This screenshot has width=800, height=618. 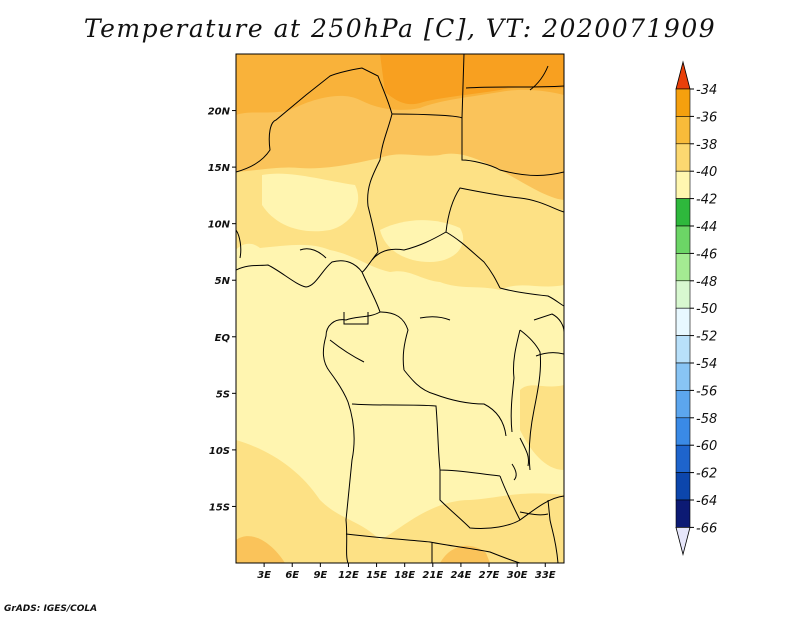 I want to click on lon-tick-label: 15E, so click(x=376, y=575).